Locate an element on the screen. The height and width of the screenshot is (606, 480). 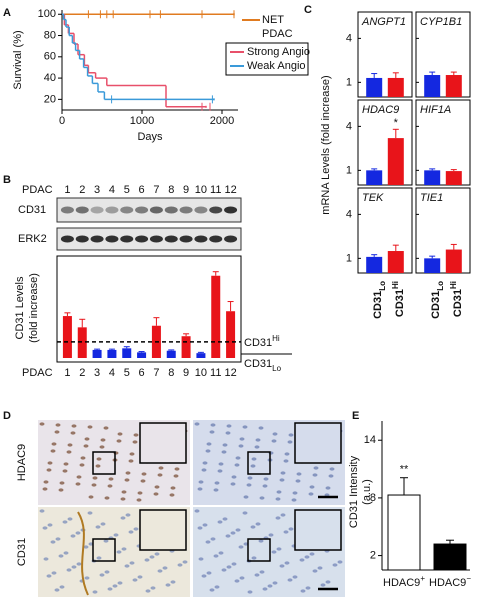
inset-source is located at coordinates (259, 463).